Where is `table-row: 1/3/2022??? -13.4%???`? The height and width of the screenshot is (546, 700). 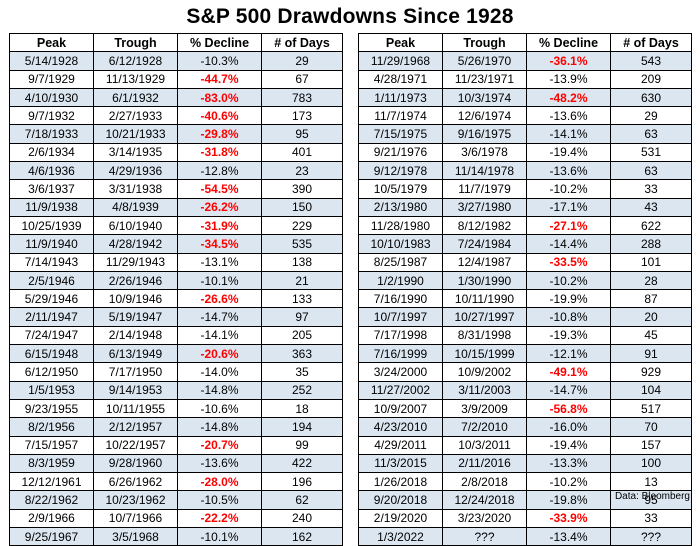
table-row: 1/3/2022??? -13.4%??? is located at coordinates (525, 536).